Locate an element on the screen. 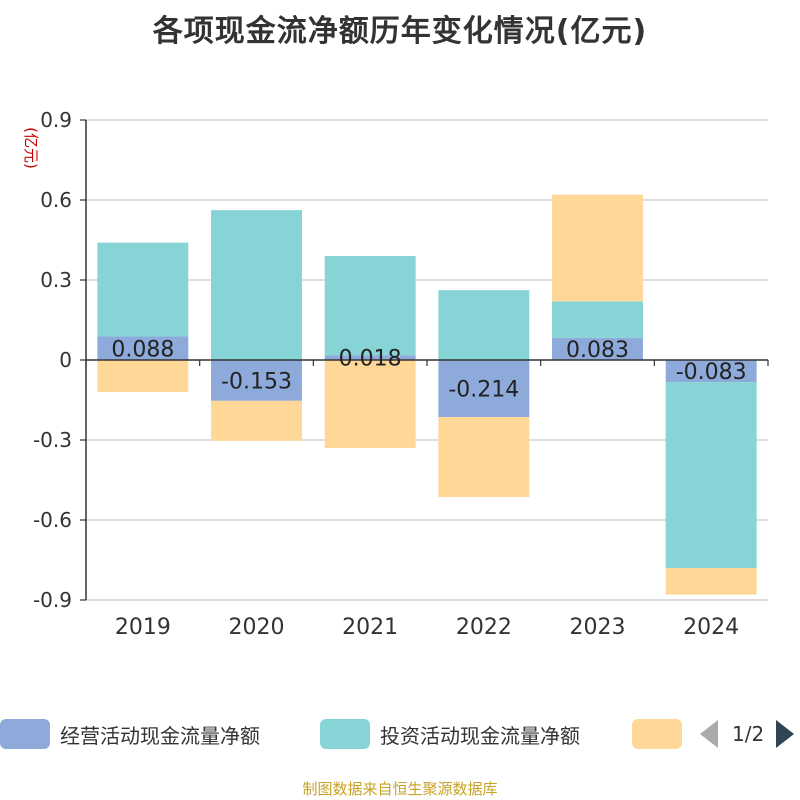 The height and width of the screenshot is (800, 800). y-tick-label: 0.9 is located at coordinates (56, 120).